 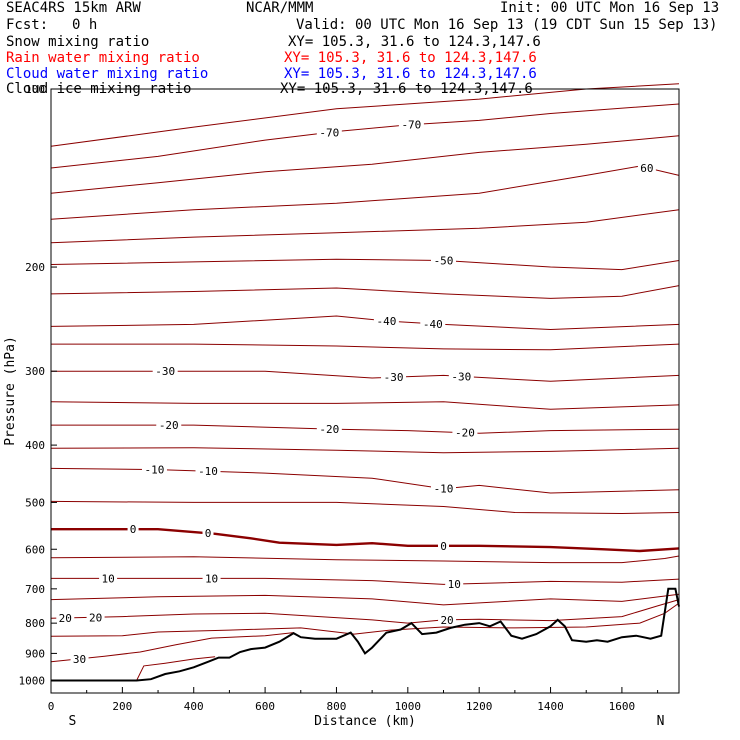 What do you see at coordinates (410, 74) in the screenshot?
I see `field-cloudwater-xy: XY= 105.3, 31.6 to 124.3,147.6` at bounding box center [410, 74].